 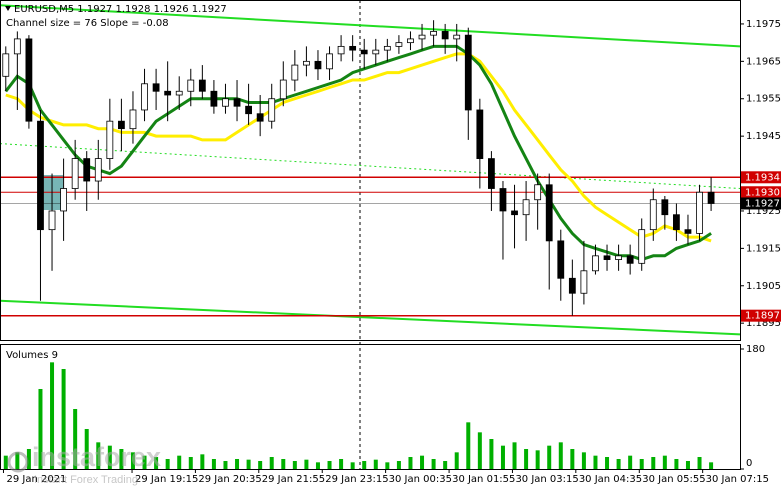 What do you see at coordinates (420, 479) in the screenshot?
I see `x-tick-label: 30 Jan 00:35` at bounding box center [420, 479].